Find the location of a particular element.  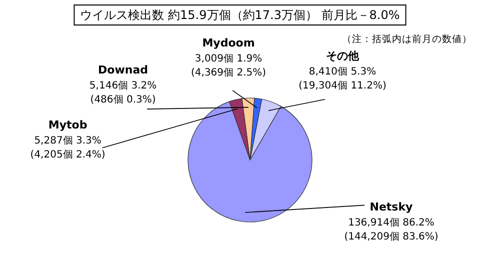

title: ウイルス検出数 約15.9万個（約17.3万個） 前月比－8.0% is located at coordinates (240, 15).